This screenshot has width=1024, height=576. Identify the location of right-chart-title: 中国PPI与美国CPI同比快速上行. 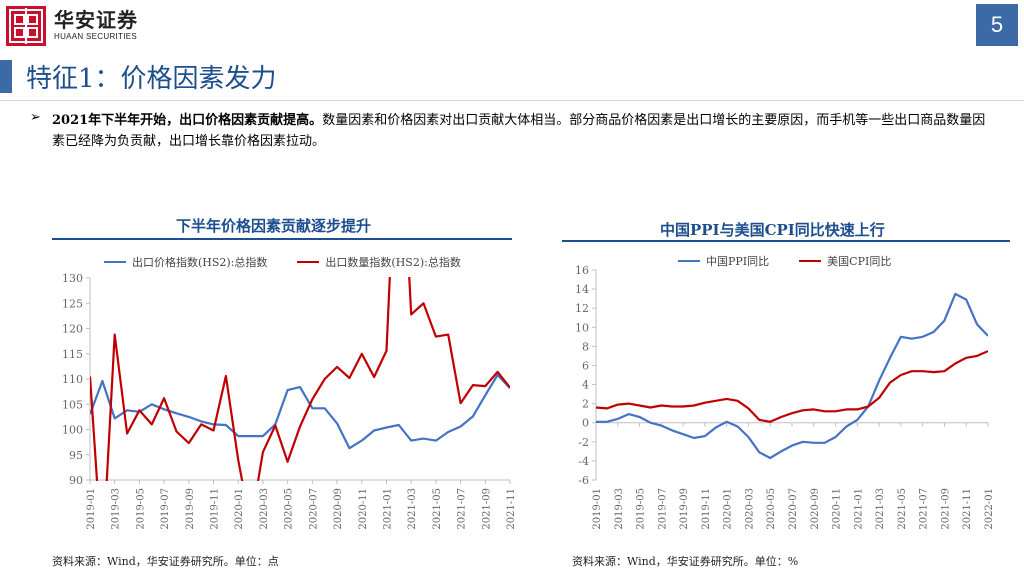
(772, 230).